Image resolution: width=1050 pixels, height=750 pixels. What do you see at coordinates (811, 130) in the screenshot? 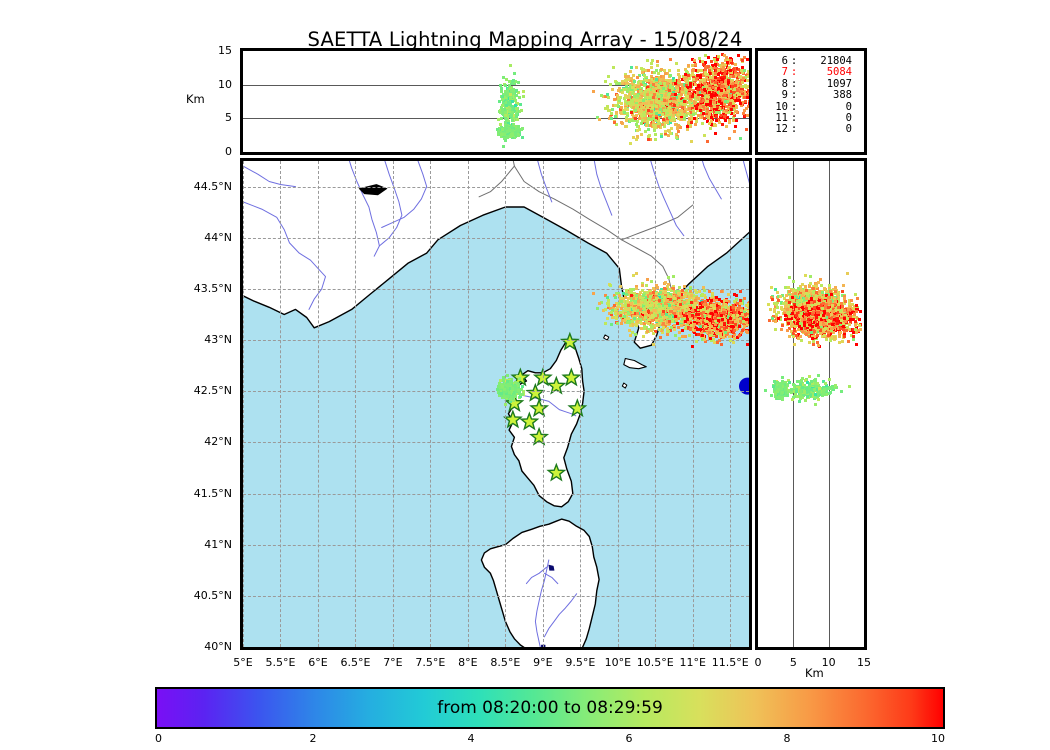
I see `legend-row: 12:0` at bounding box center [811, 130].